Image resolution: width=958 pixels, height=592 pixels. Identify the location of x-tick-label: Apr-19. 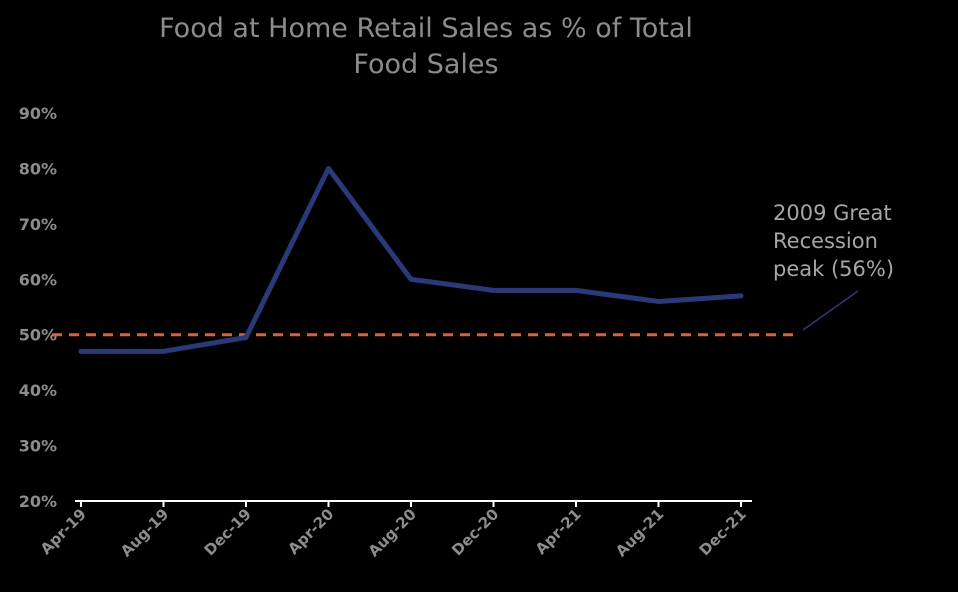
(63, 531).